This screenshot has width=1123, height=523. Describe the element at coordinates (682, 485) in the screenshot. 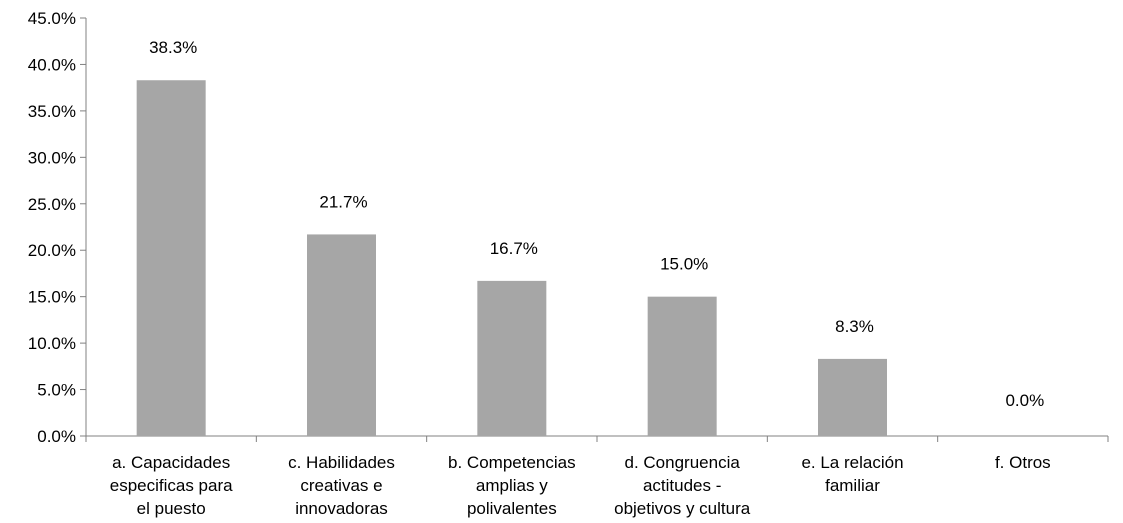

I see `x-category-label: actitudes -` at that location.